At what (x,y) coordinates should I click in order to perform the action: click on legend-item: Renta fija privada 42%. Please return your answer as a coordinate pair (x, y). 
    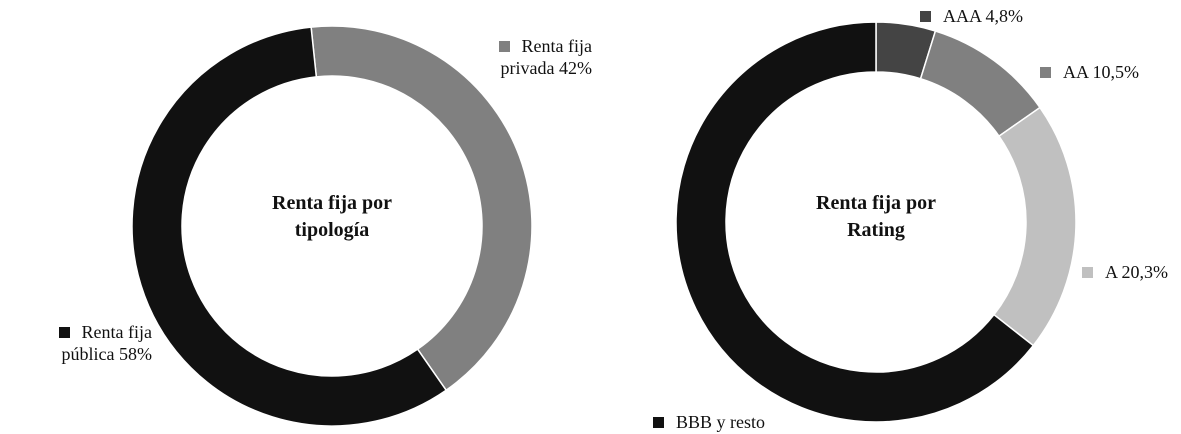
    Looking at the image, I should click on (527, 57).